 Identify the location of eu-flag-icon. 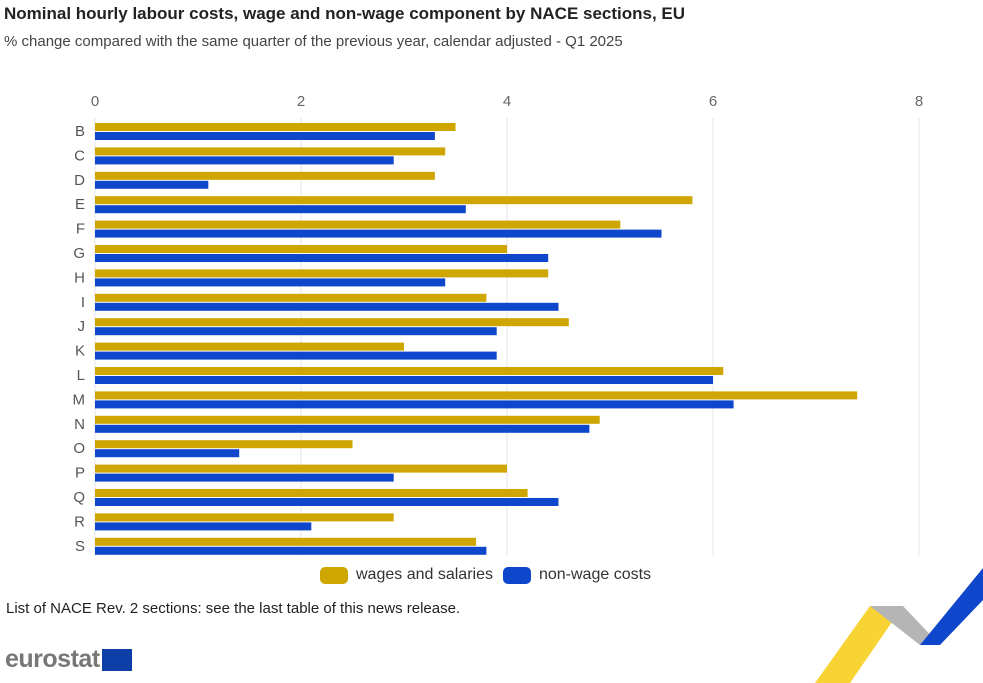
(116, 659).